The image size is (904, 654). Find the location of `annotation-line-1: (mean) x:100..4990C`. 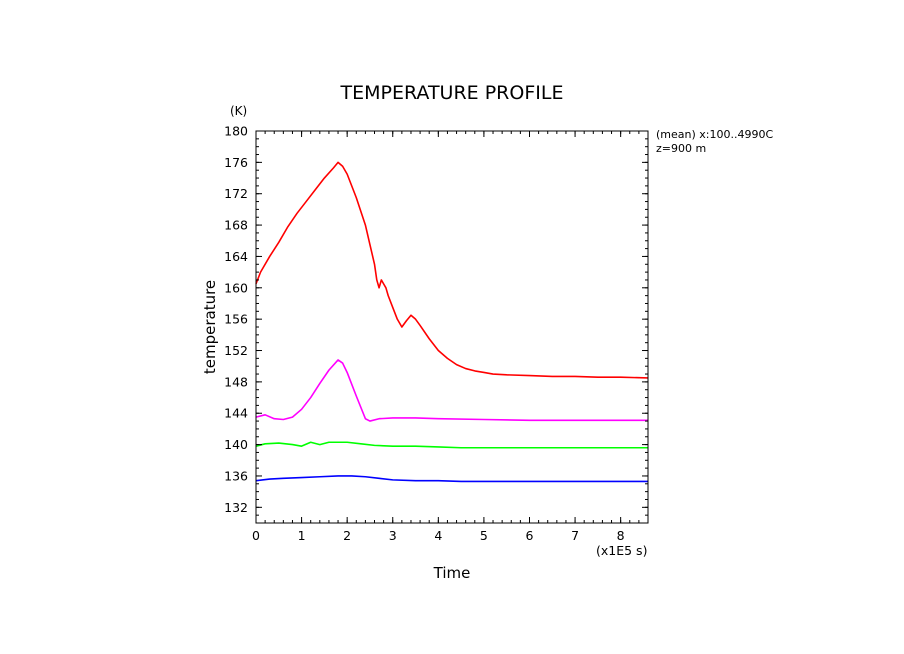

annotation-line-1: (mean) x:100..4990C is located at coordinates (714, 134).